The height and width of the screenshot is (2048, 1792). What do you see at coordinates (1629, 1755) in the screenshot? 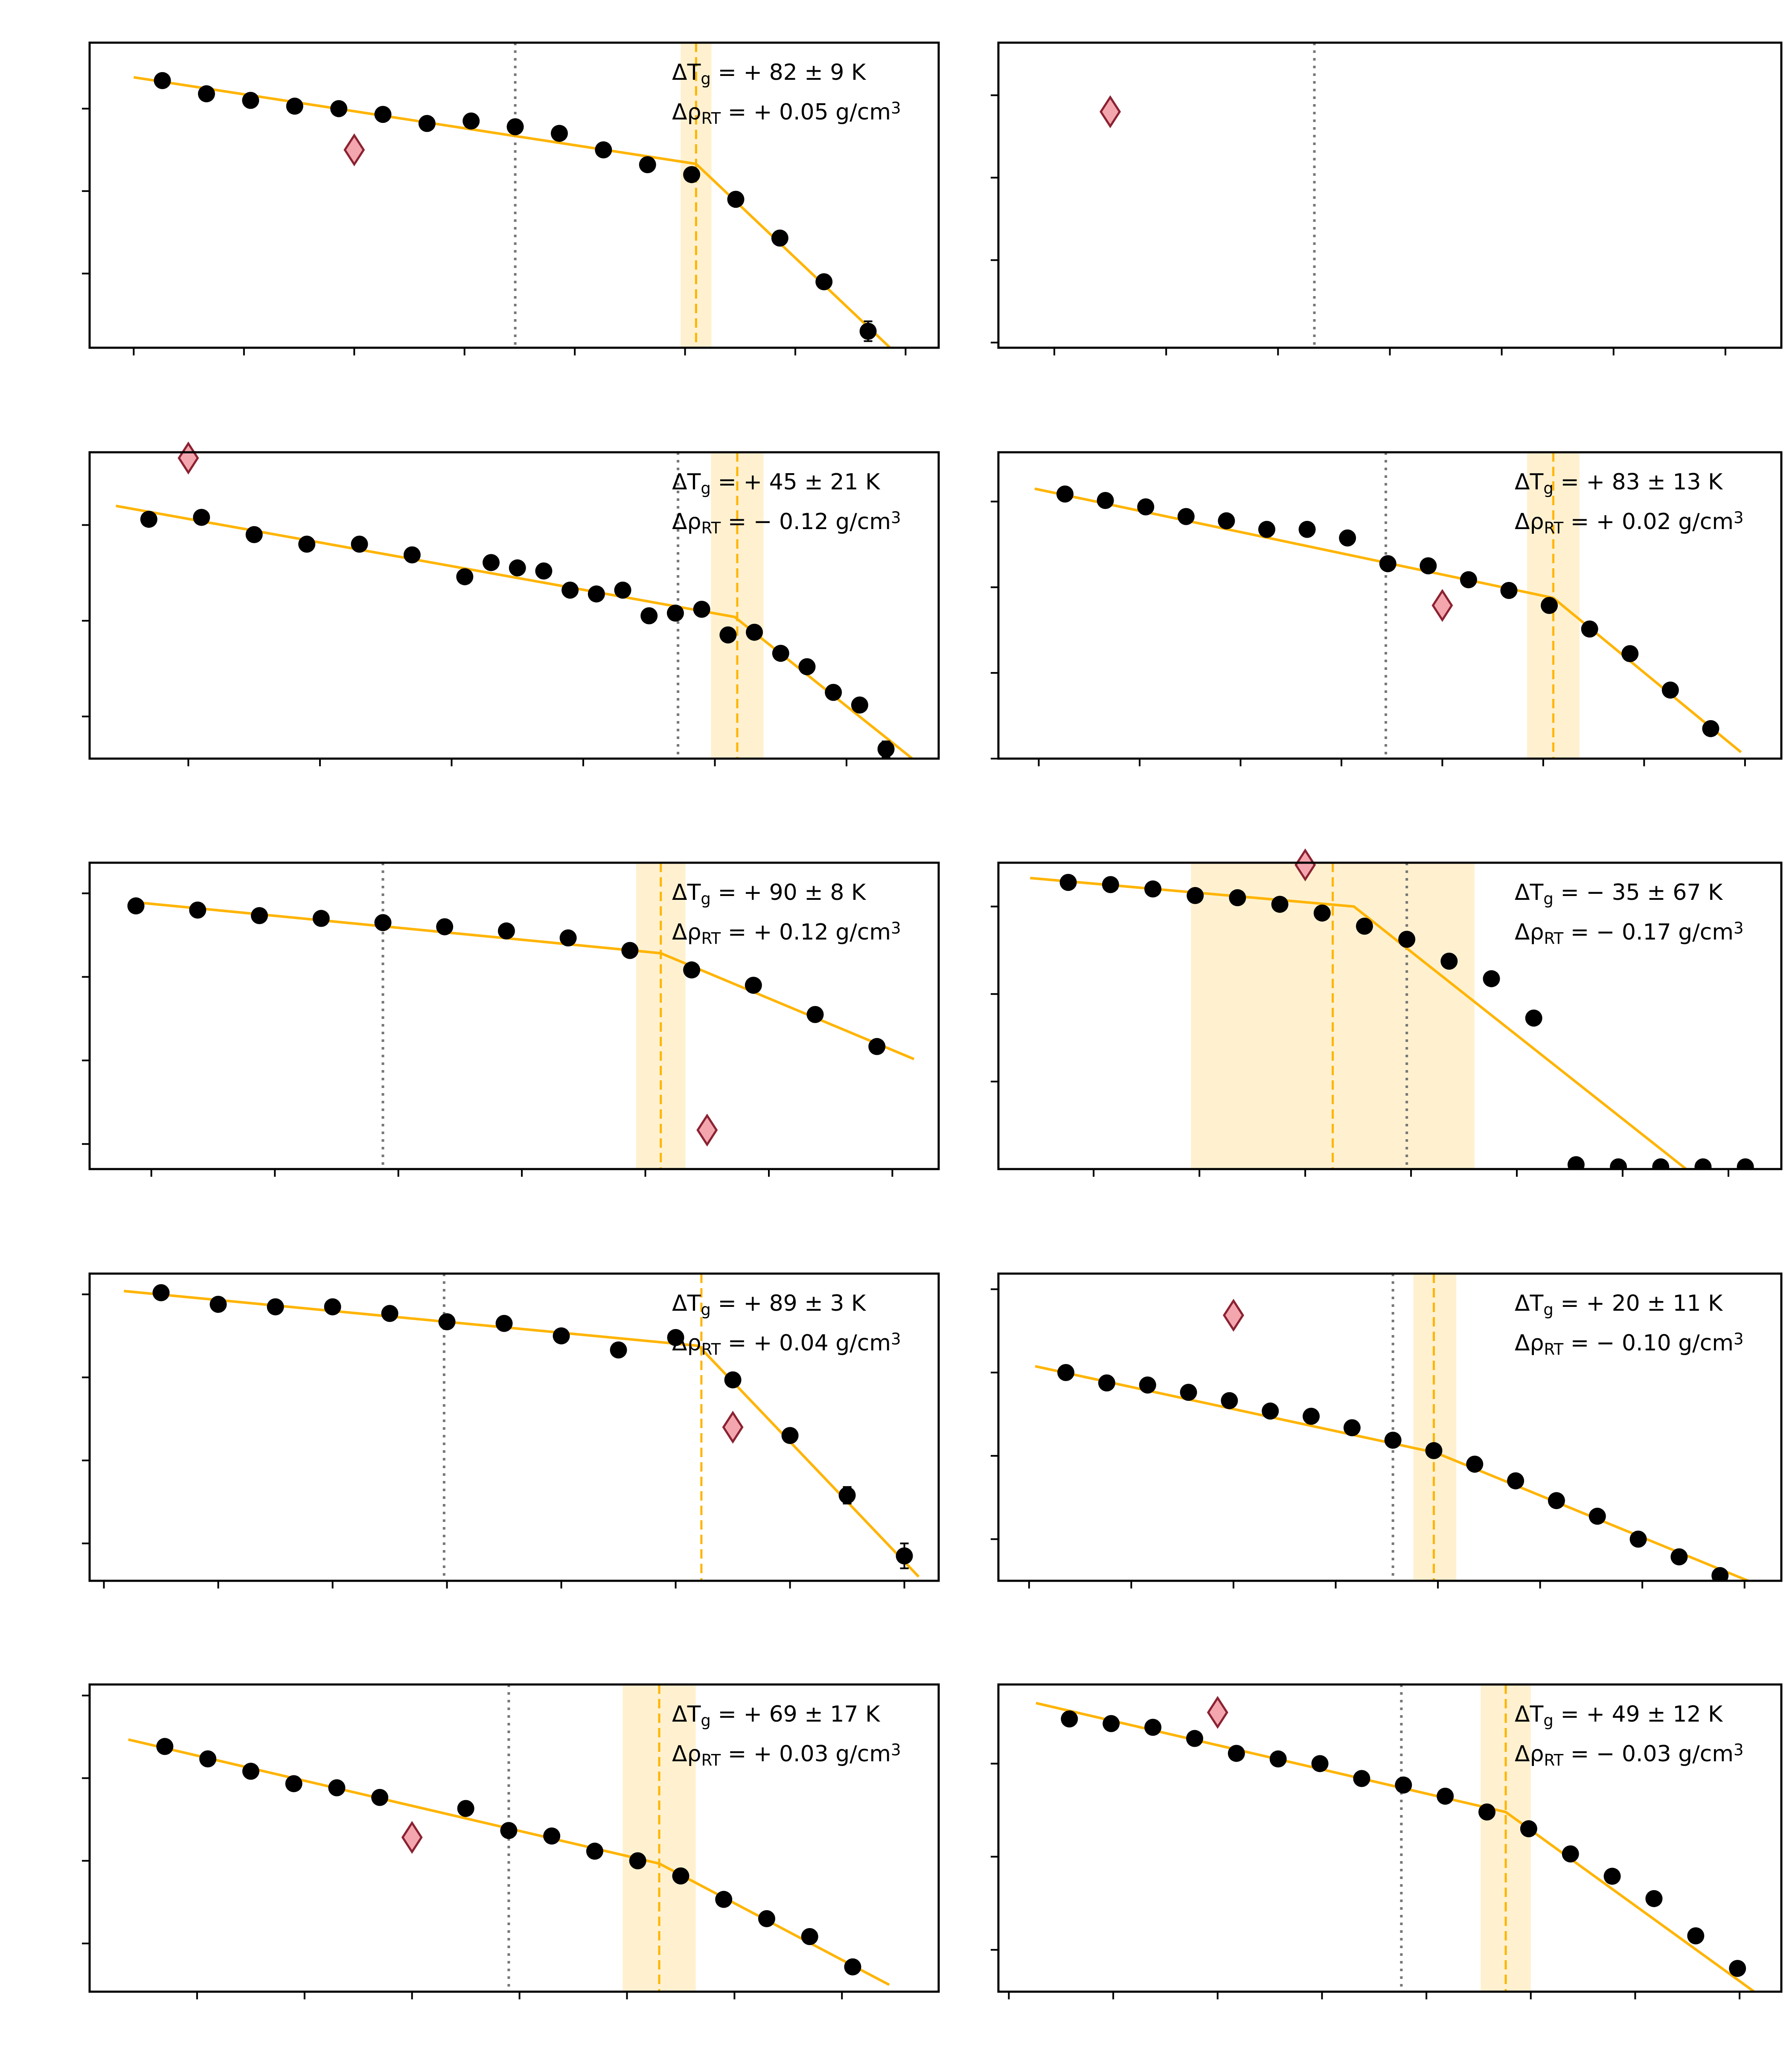
I see `delta-rho-annotation: ΔρRT = − 0.03 g/cm3` at bounding box center [1629, 1755].